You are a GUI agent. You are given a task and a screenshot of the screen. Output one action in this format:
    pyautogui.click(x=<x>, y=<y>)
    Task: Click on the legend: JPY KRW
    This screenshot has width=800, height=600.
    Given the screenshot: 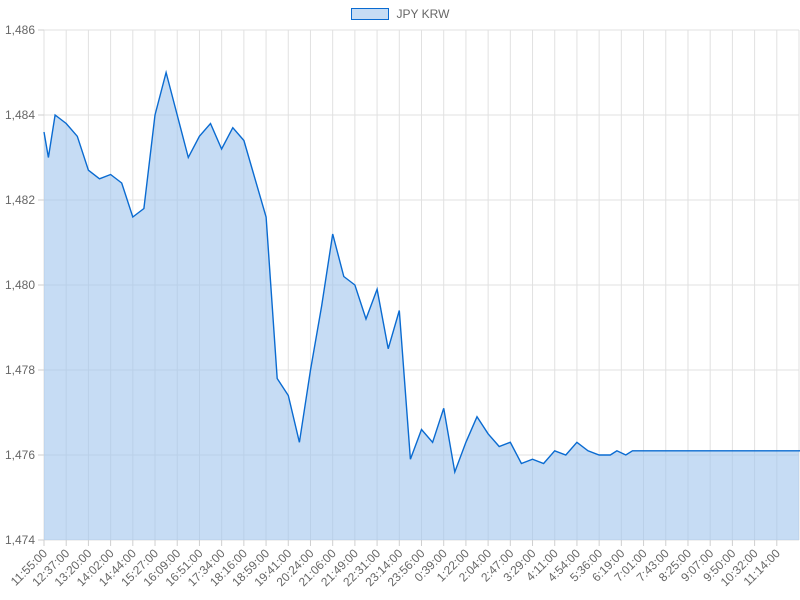 What is the action you would take?
    pyautogui.click(x=400, y=14)
    